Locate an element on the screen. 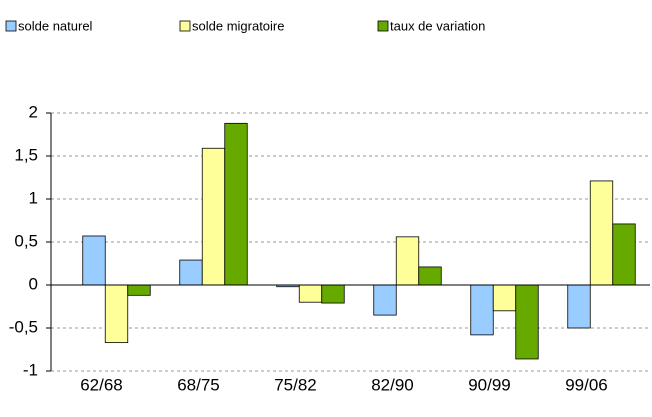 Image resolution: width=652 pixels, height=417 pixels. y-tick-label: 2 is located at coordinates (33, 111).